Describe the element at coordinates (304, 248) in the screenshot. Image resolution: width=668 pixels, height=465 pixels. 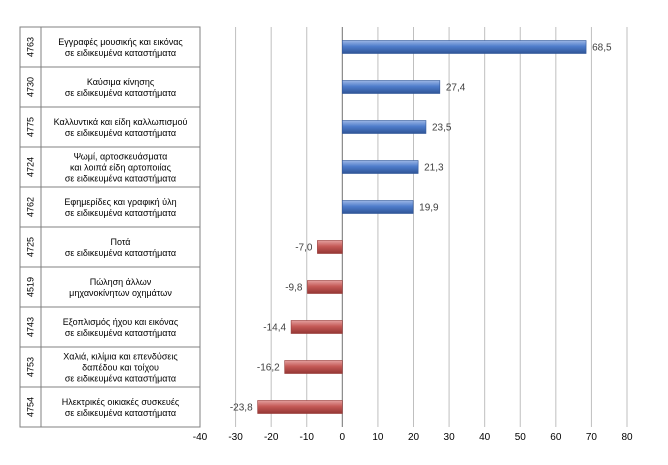
I see `data-label: -7,0` at that location.